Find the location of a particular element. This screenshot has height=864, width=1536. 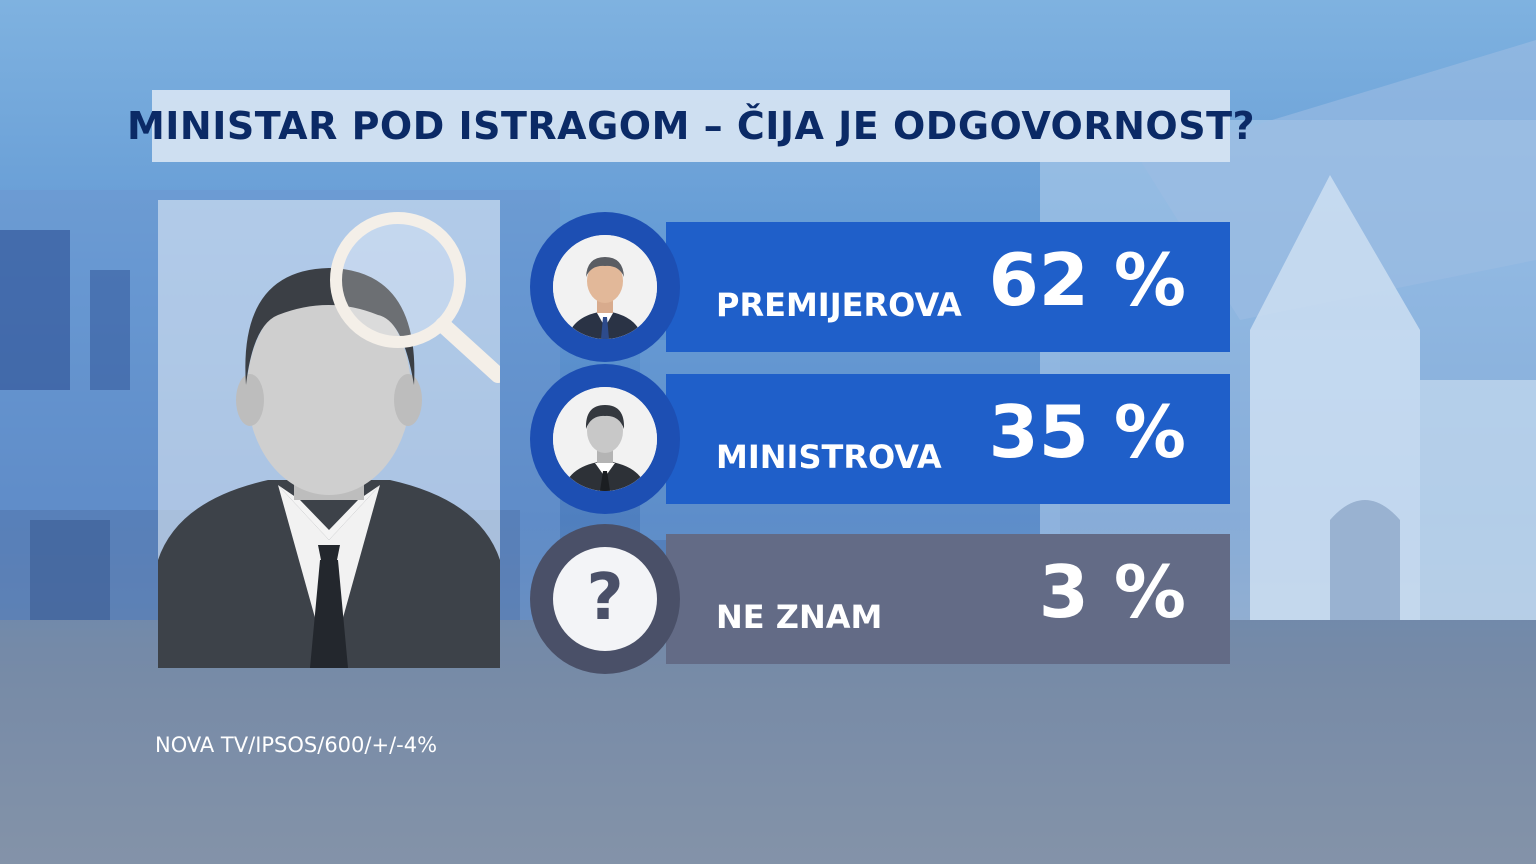

premier-photo-icon is located at coordinates (605, 287).